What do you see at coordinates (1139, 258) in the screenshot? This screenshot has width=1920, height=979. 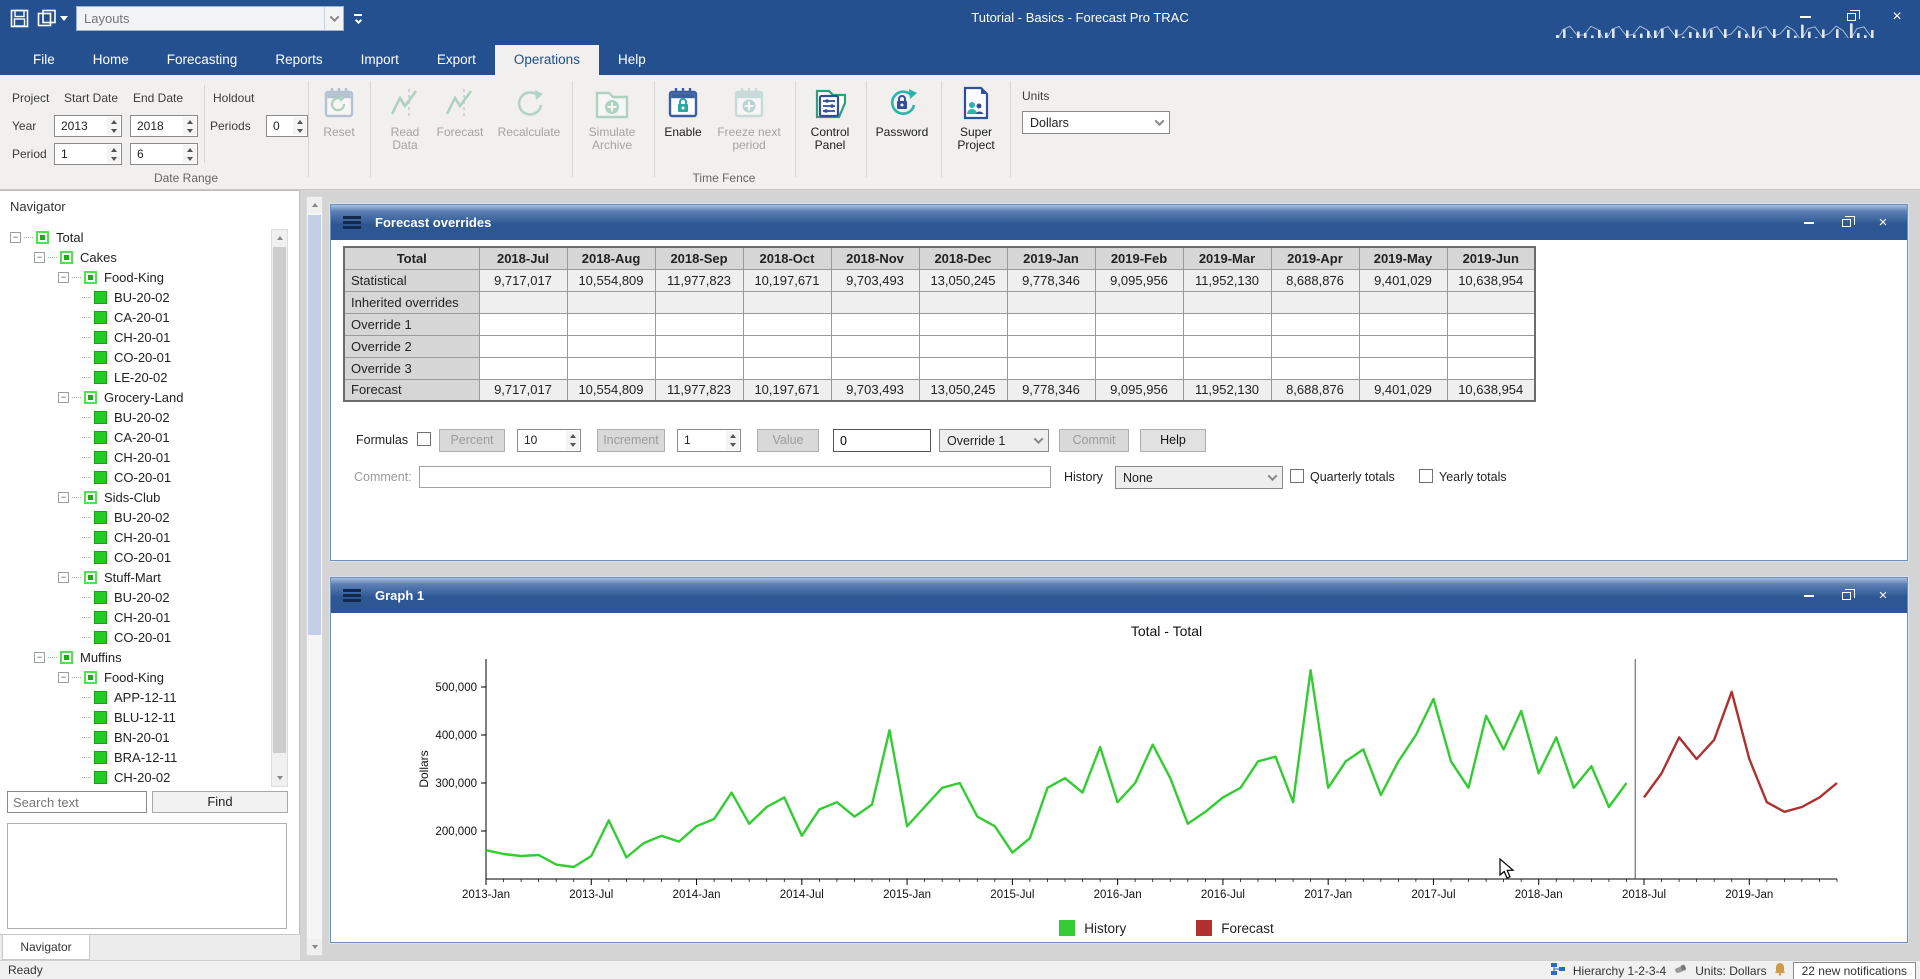 I see `column-header: 2019-Feb` at bounding box center [1139, 258].